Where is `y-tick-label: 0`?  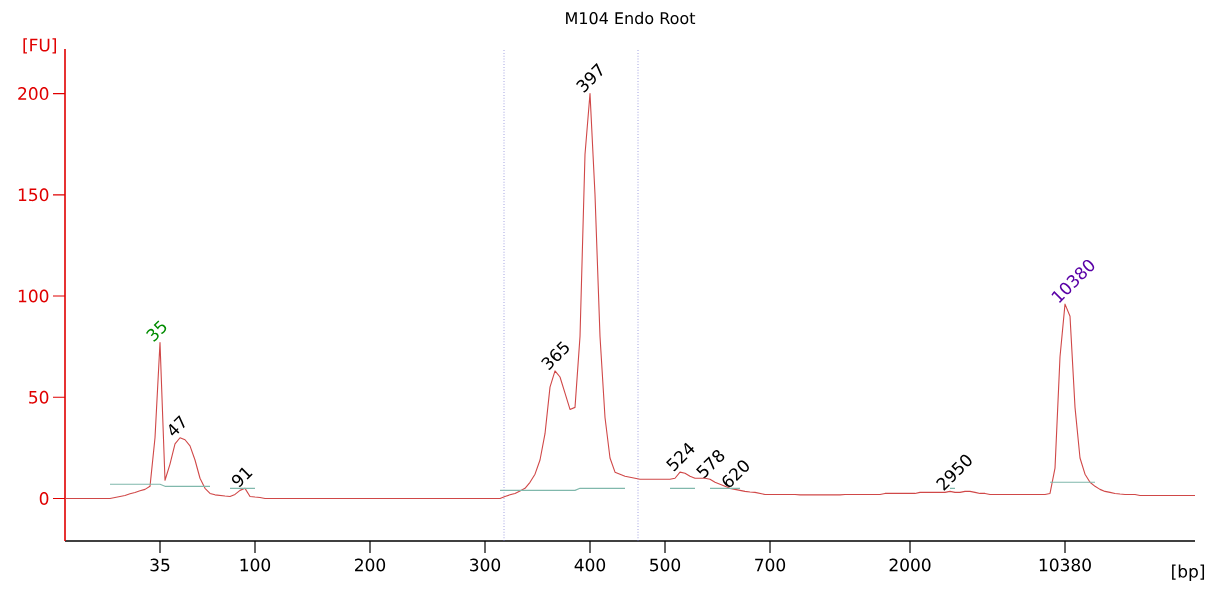 y-tick-label: 0 is located at coordinates (44, 498).